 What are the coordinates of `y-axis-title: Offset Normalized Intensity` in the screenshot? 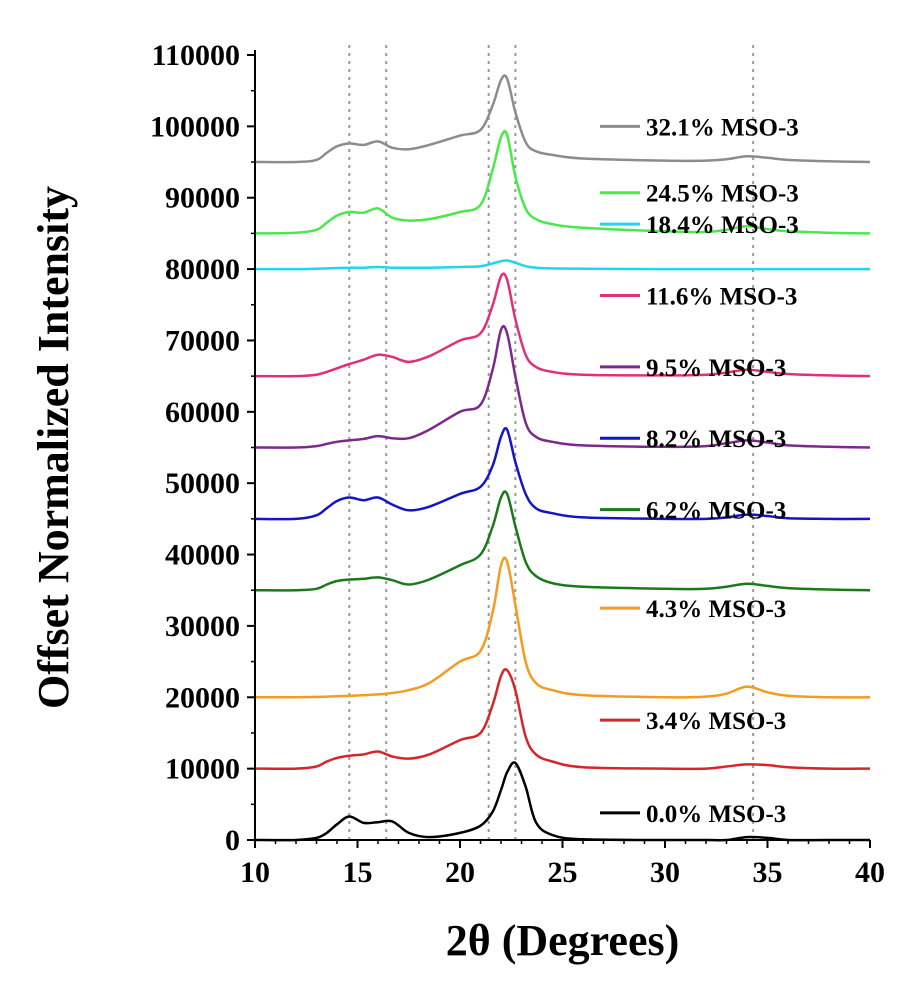 It's located at (53, 447).